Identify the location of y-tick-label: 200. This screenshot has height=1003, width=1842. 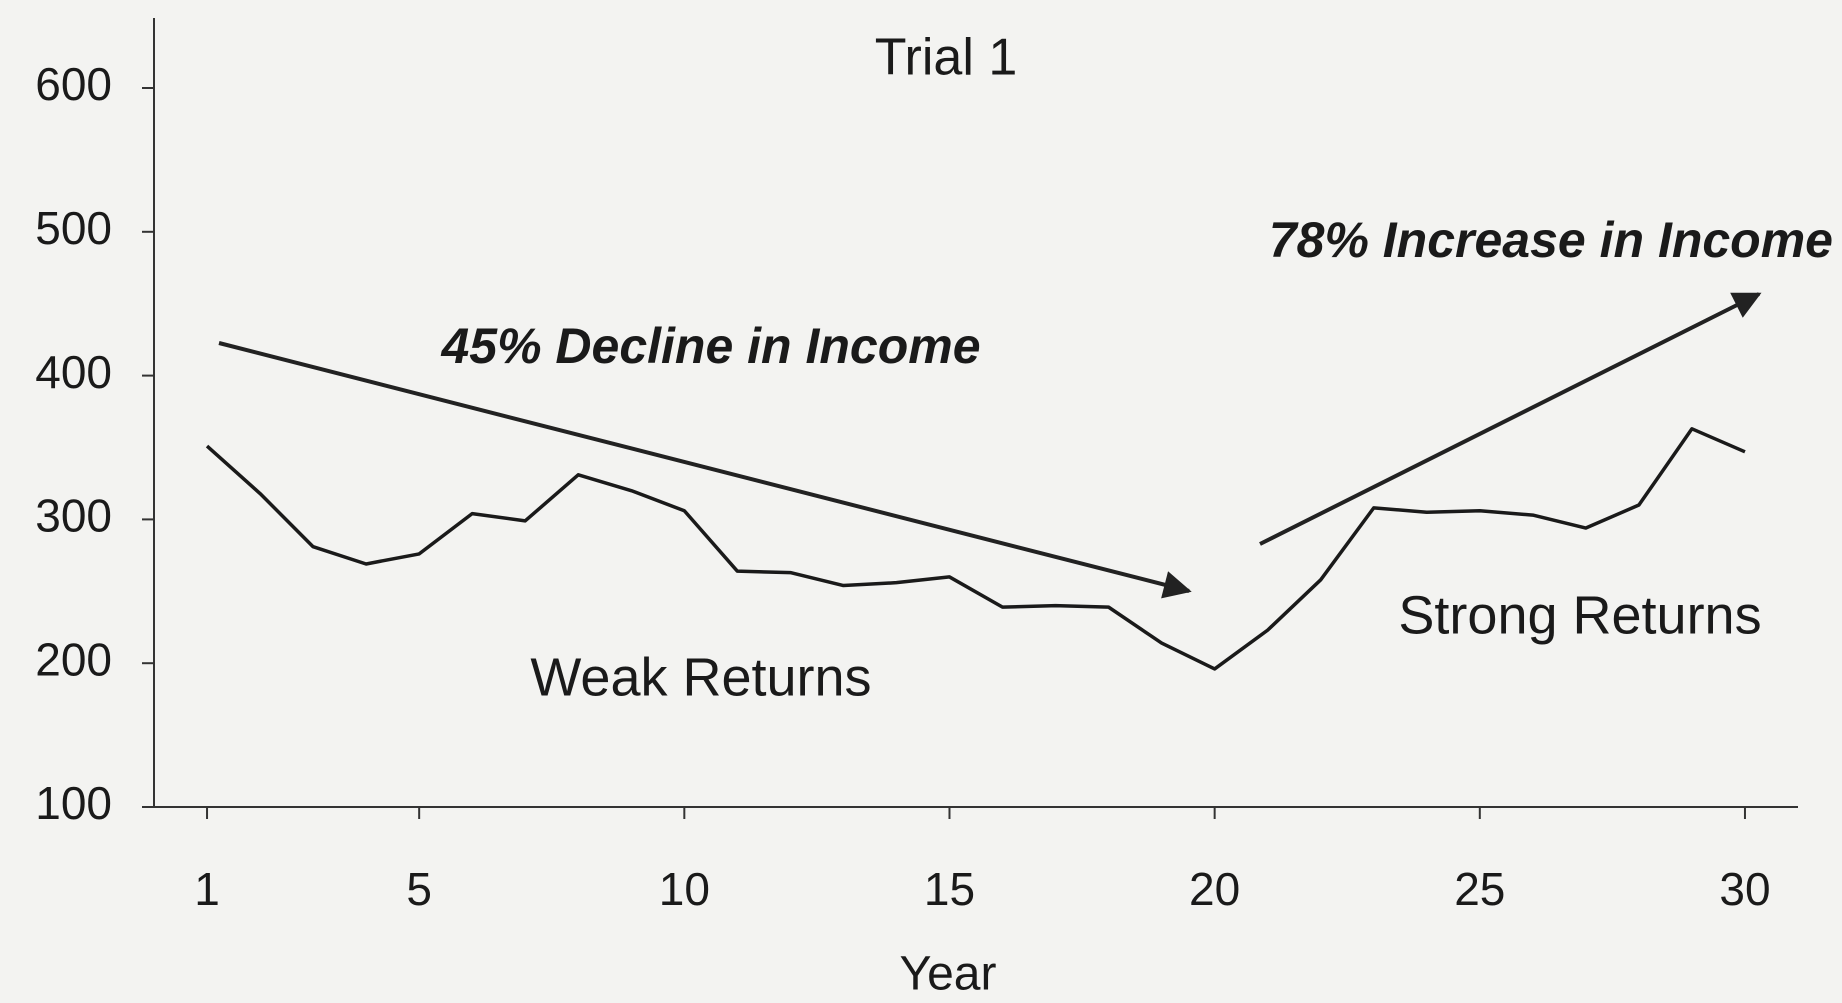
(73, 659).